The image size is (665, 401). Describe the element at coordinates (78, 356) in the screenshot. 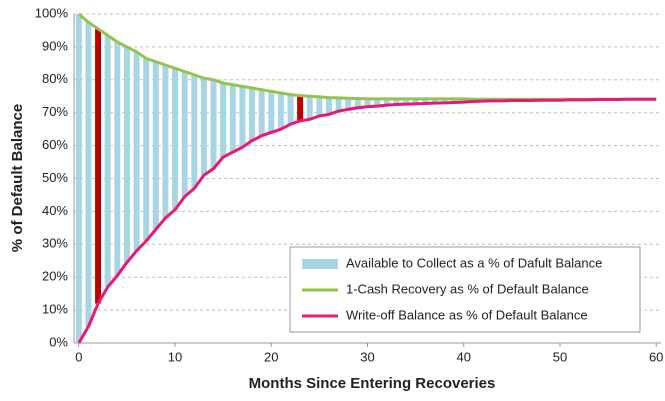

I see `x-tick-label: 0` at that location.